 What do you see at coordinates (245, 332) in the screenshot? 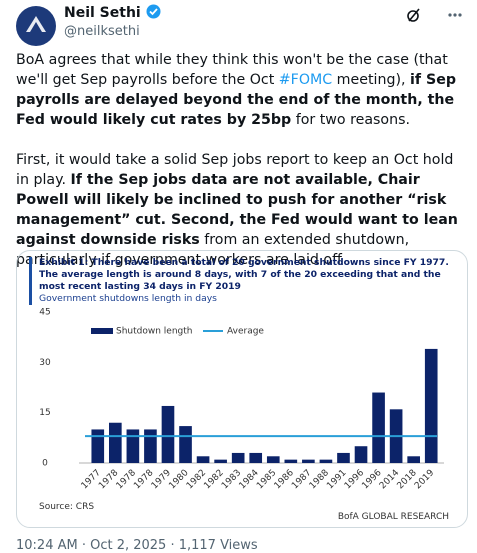
I see `legend-label: Average` at bounding box center [245, 332].